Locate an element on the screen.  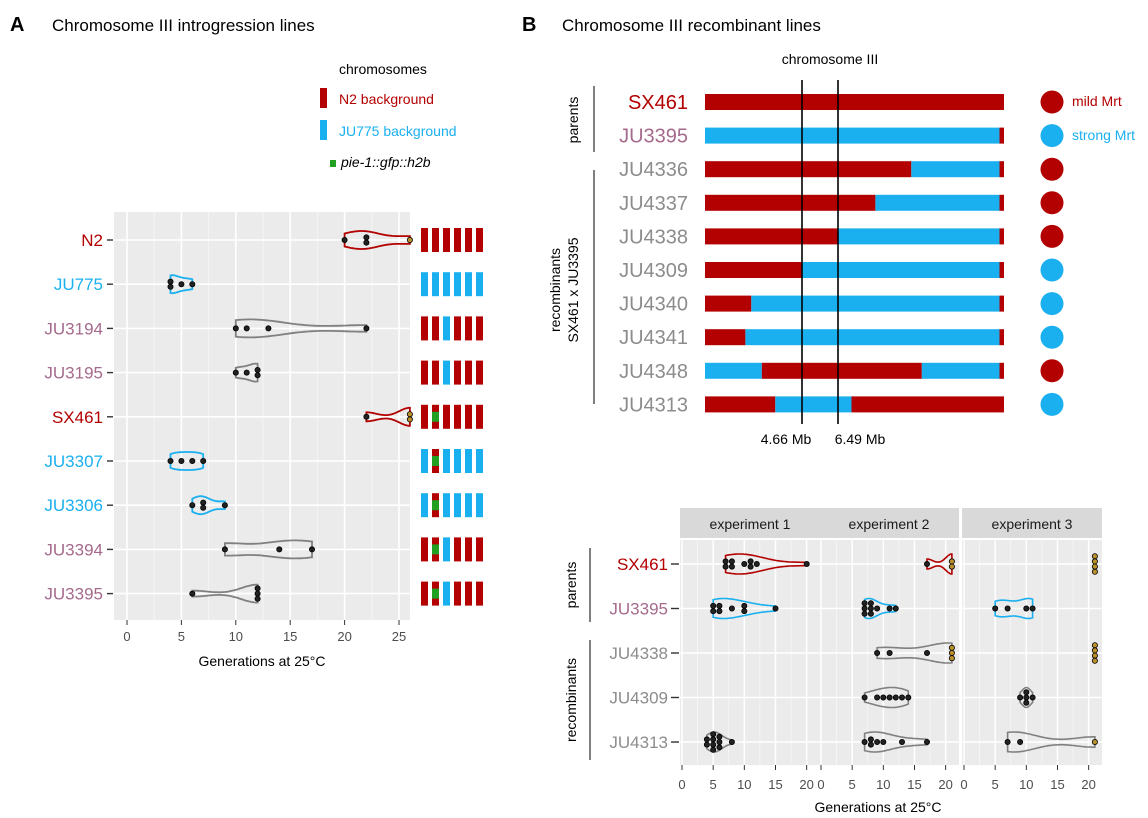
panel-b-title: Chromosome III recombinant lines is located at coordinates (691, 25).